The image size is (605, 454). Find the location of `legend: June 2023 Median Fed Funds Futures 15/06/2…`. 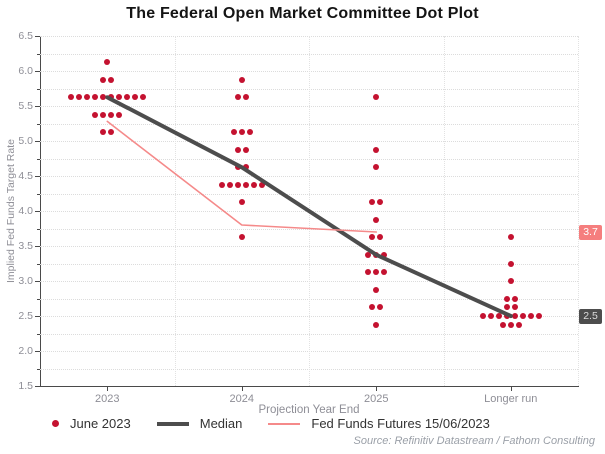

legend: June 2023 Median Fed Funds Futures 15/06/2… is located at coordinates (271, 423).